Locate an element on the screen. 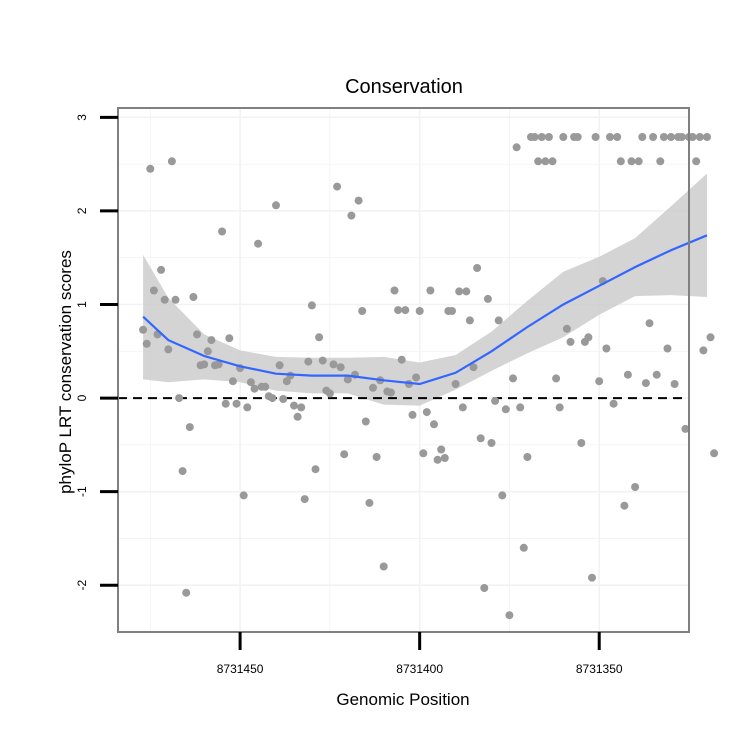 This screenshot has height=750, width=750. chart-title: Conservation is located at coordinates (404, 87).